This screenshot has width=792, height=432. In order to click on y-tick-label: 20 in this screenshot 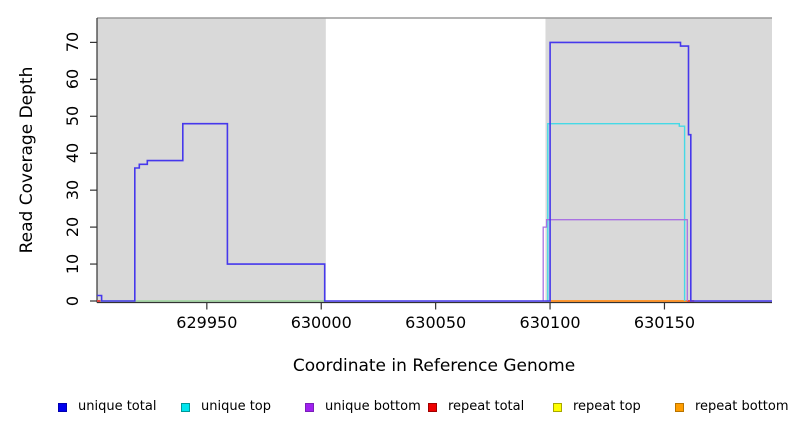, I will do `click(72, 227)`.